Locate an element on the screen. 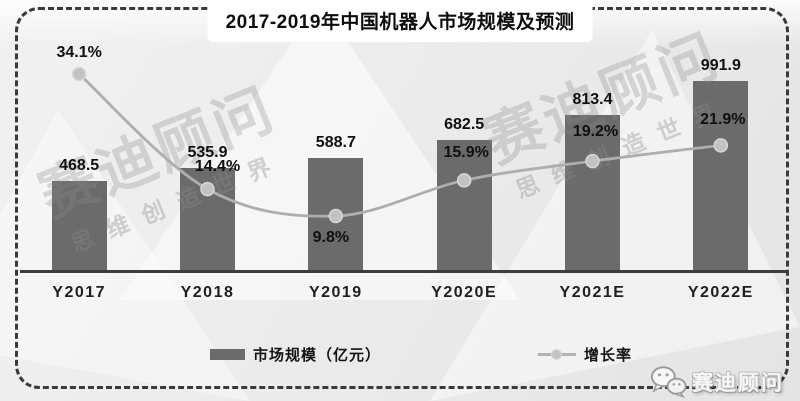 The image size is (800, 401). caidi-consulting-logo: 赛迪顾问 is located at coordinates (717, 381).